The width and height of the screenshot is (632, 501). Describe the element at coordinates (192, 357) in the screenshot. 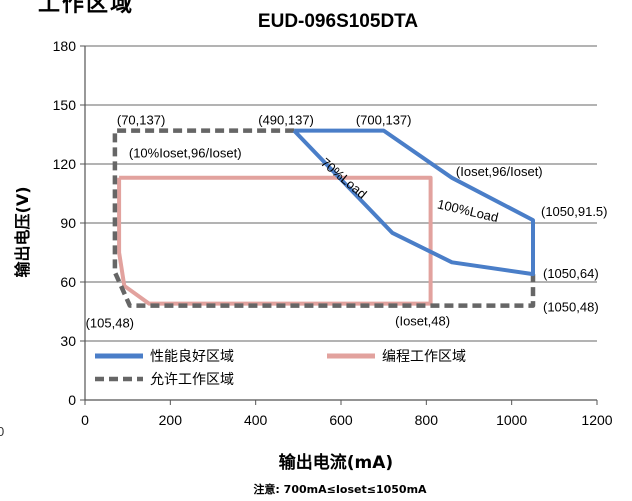

I see `legend-label: 性能良好区域` at that location.